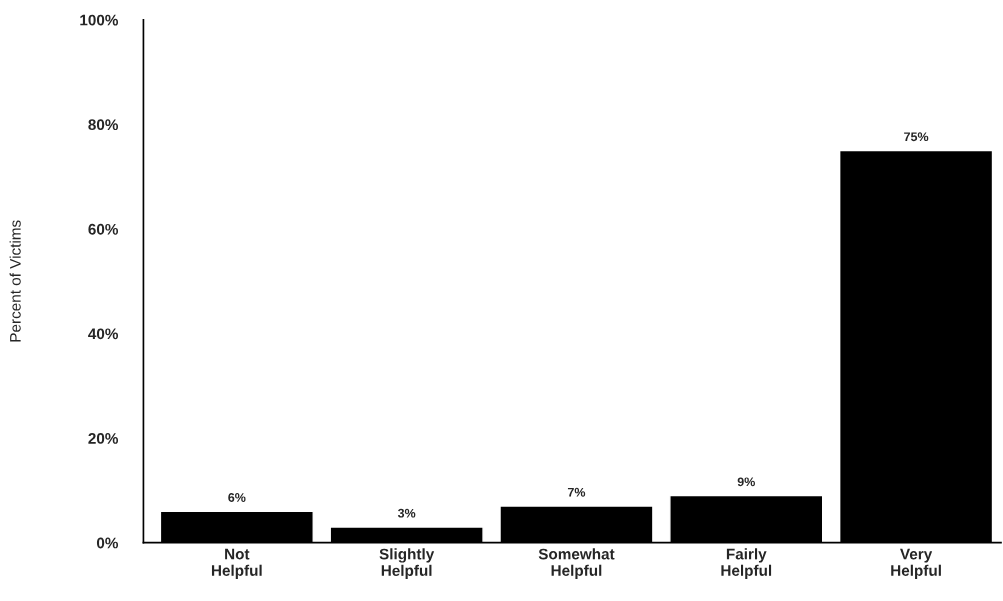 Image resolution: width=1003 pixels, height=601 pixels. Describe the element at coordinates (236, 563) in the screenshot. I see `x-tick-label: Not Helpful` at that location.